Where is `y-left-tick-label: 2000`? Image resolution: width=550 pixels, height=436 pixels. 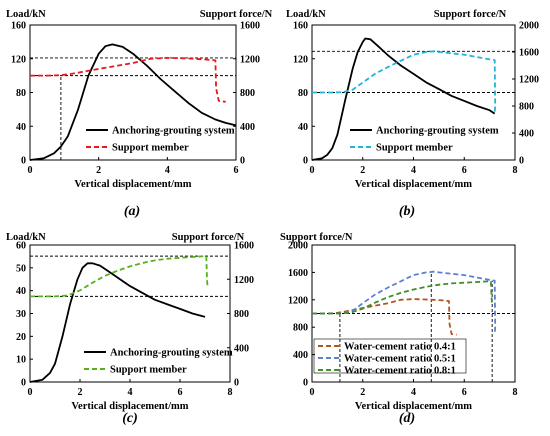
y-left-tick-label: 2000 is located at coordinates (298, 246).